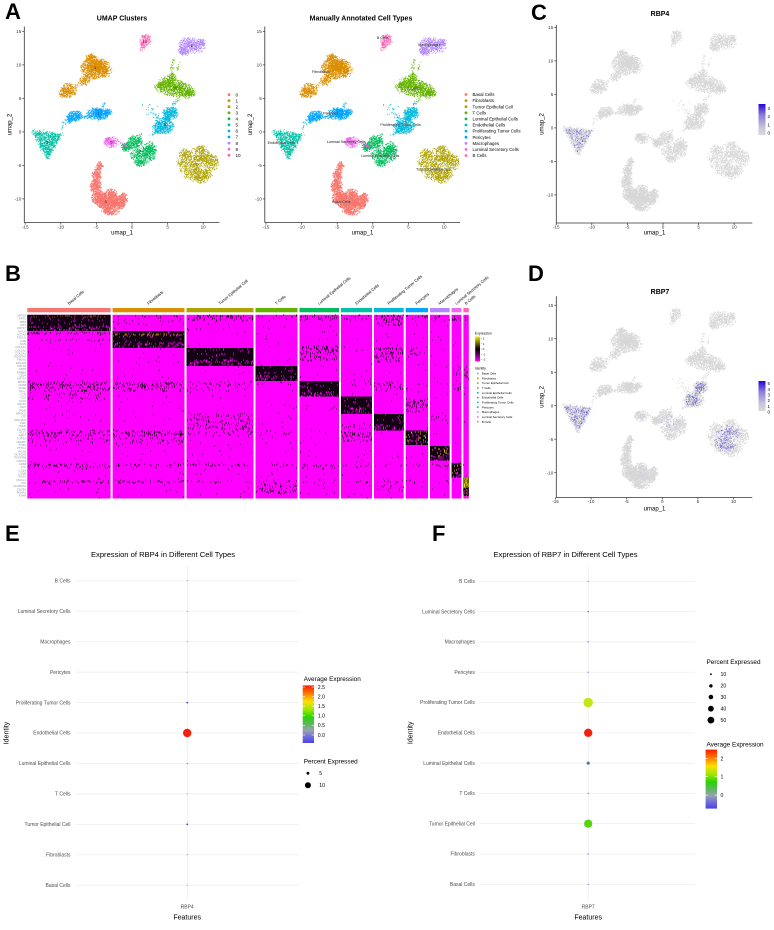 The width and height of the screenshot is (774, 930). I want to click on svg-text: ACTA2, so click(21, 335).